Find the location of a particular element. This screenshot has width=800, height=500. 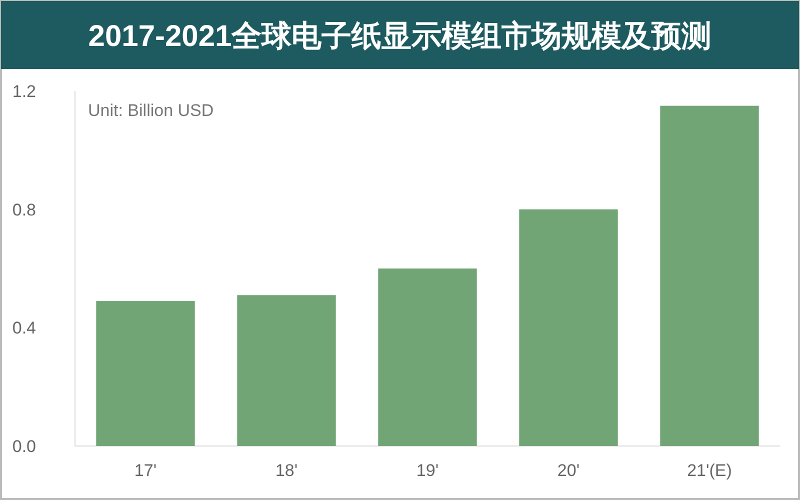

x-tick-label: 19' is located at coordinates (427, 470).